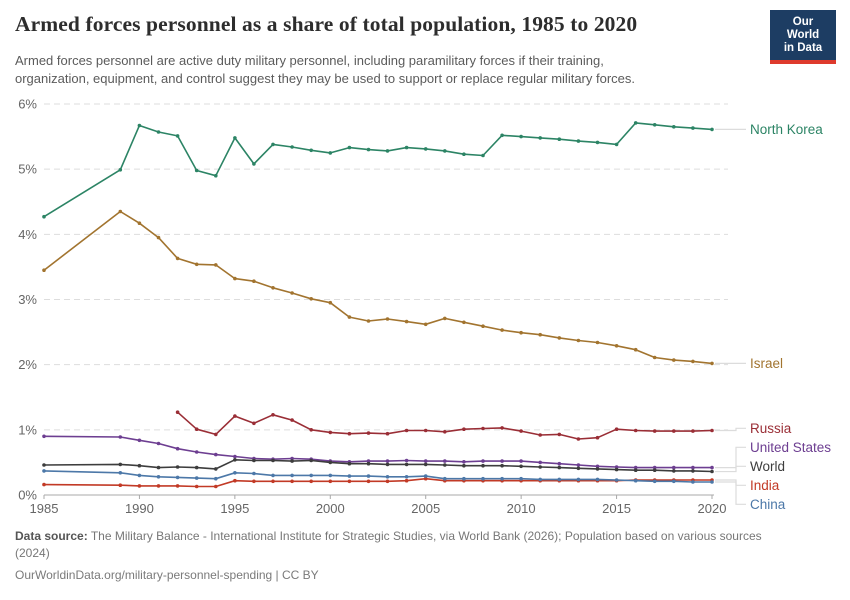 This screenshot has width=850, height=600. What do you see at coordinates (803, 28) in the screenshot?
I see `owid-logo-line1: Our World` at bounding box center [803, 28].